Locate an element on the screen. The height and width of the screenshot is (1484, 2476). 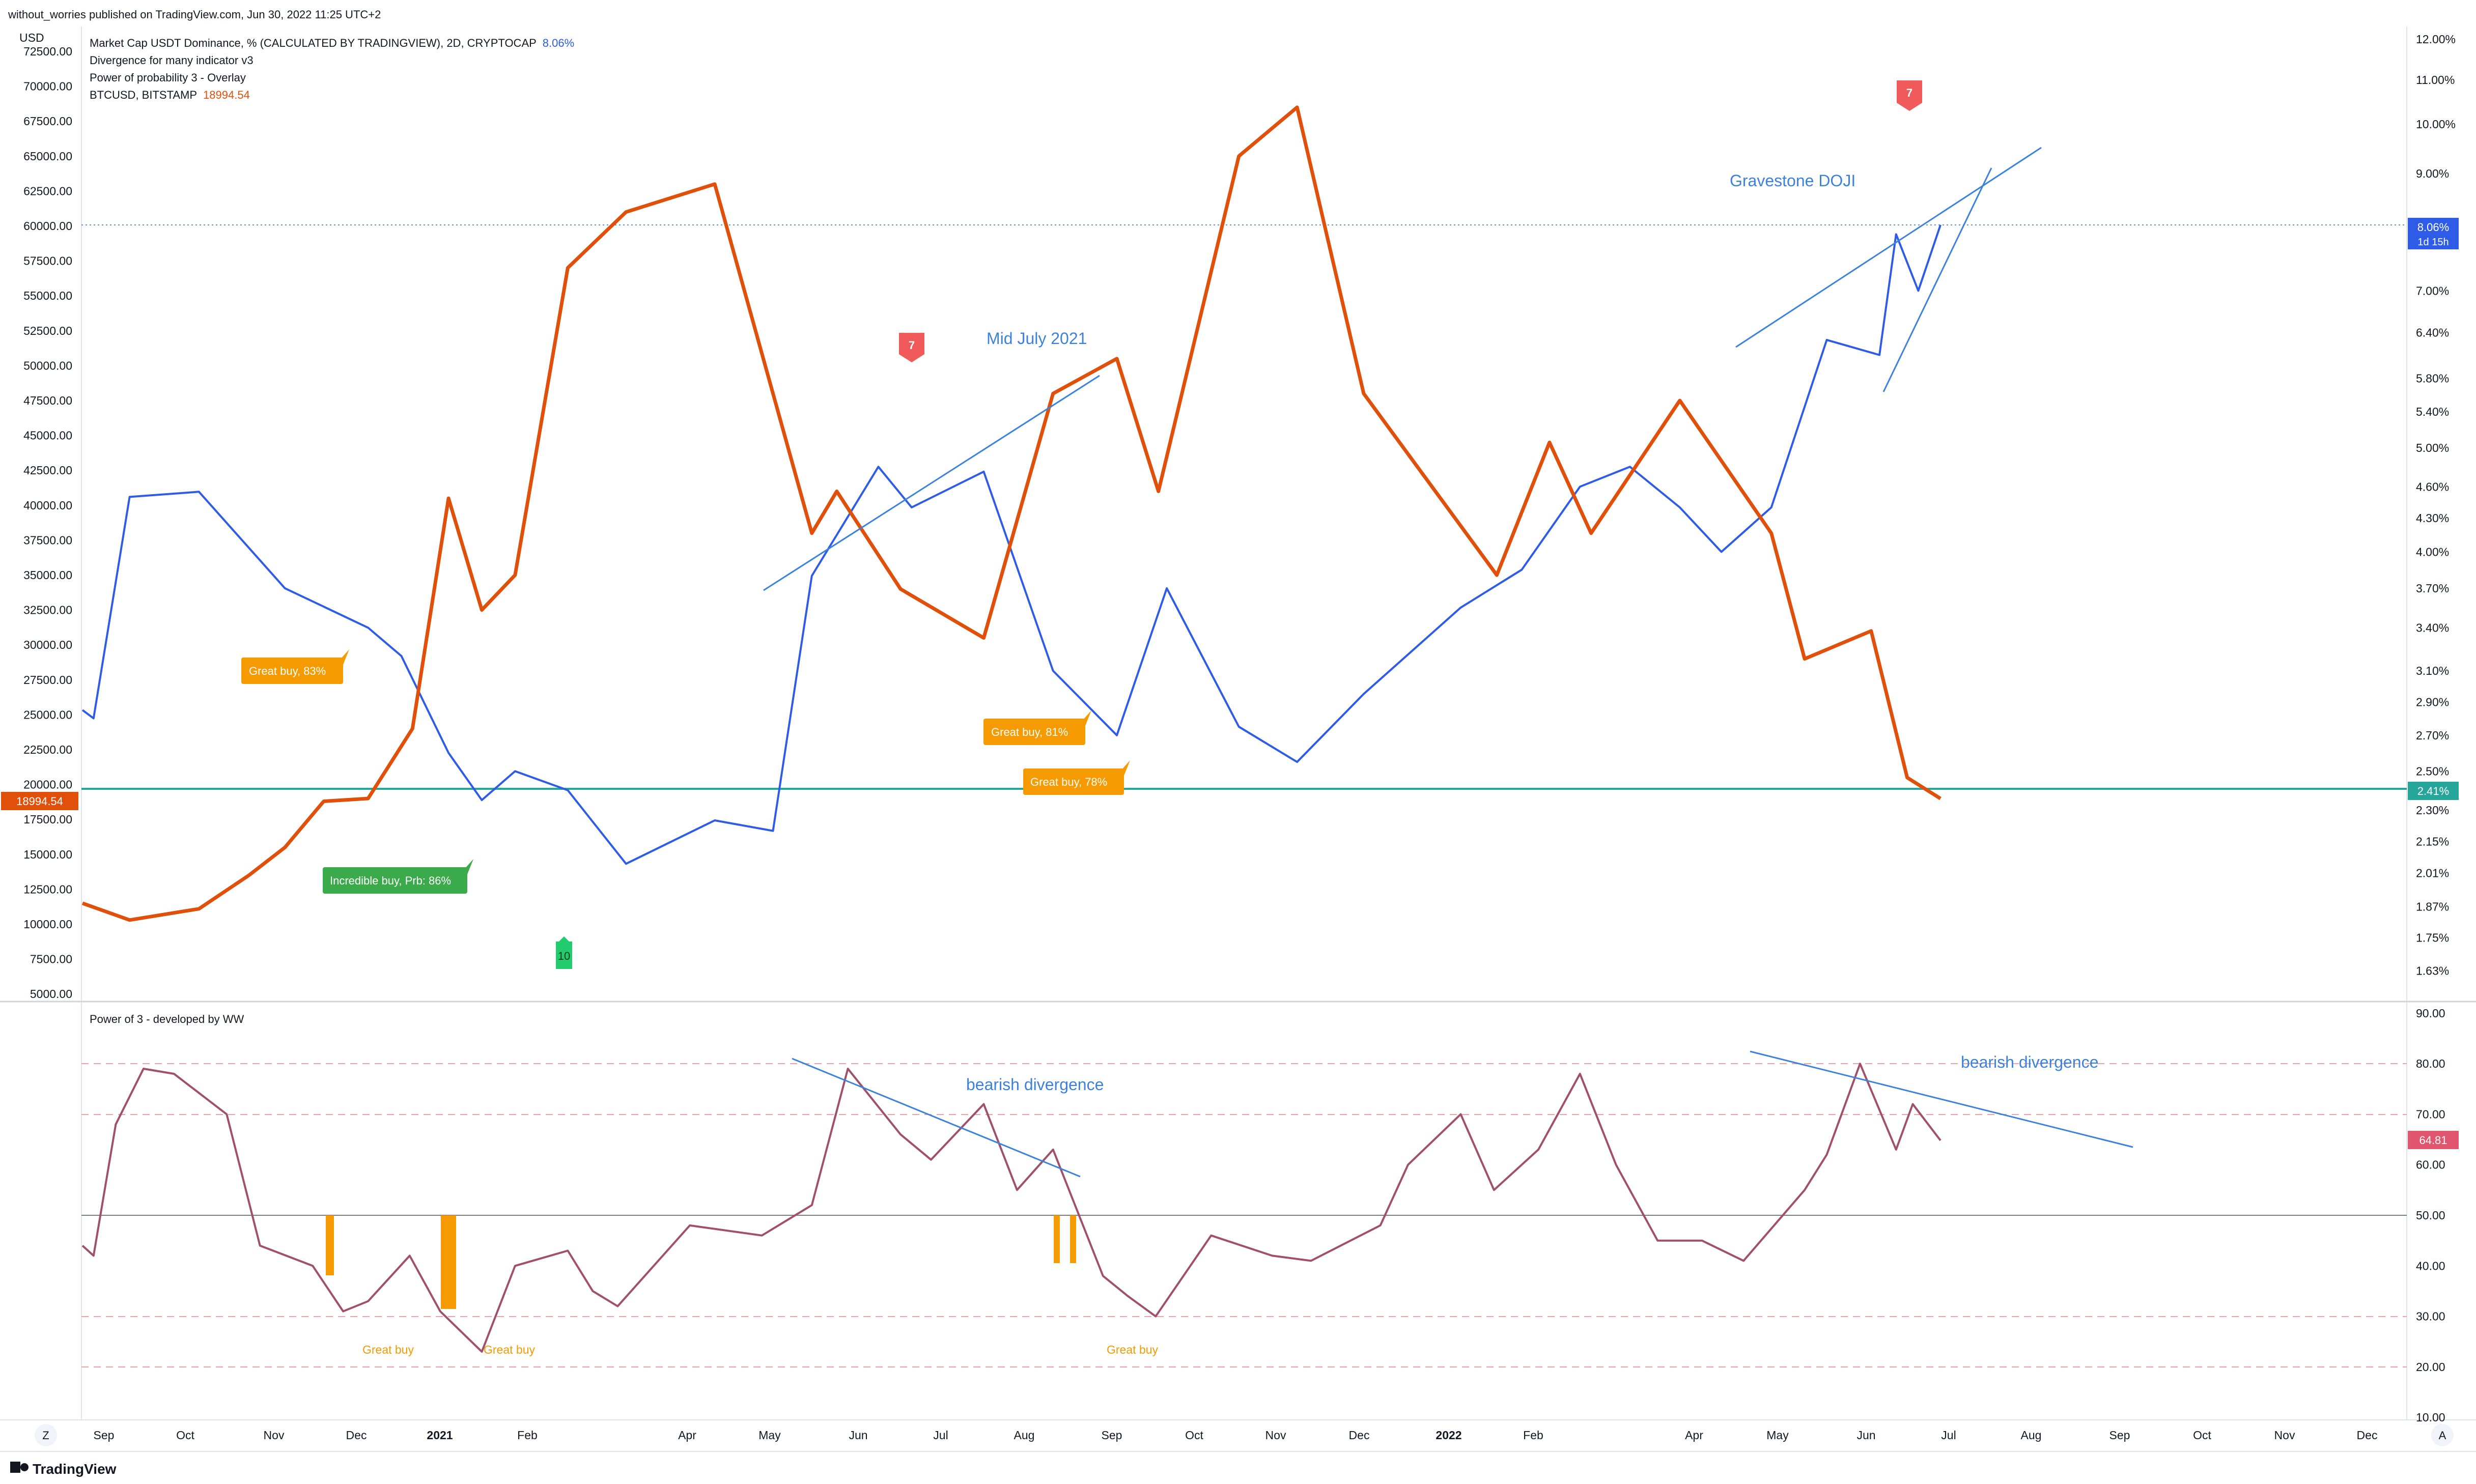
left-tick-label: 72500.00 is located at coordinates (47, 52).